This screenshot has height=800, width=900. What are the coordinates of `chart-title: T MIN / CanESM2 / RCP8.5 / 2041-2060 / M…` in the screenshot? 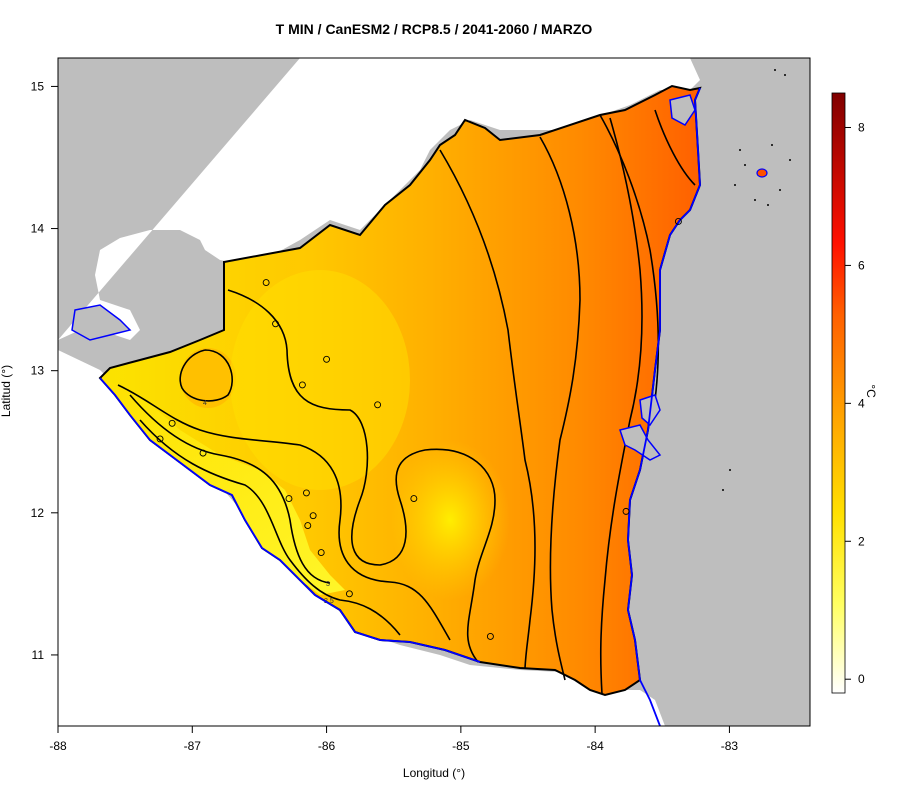 It's located at (434, 29).